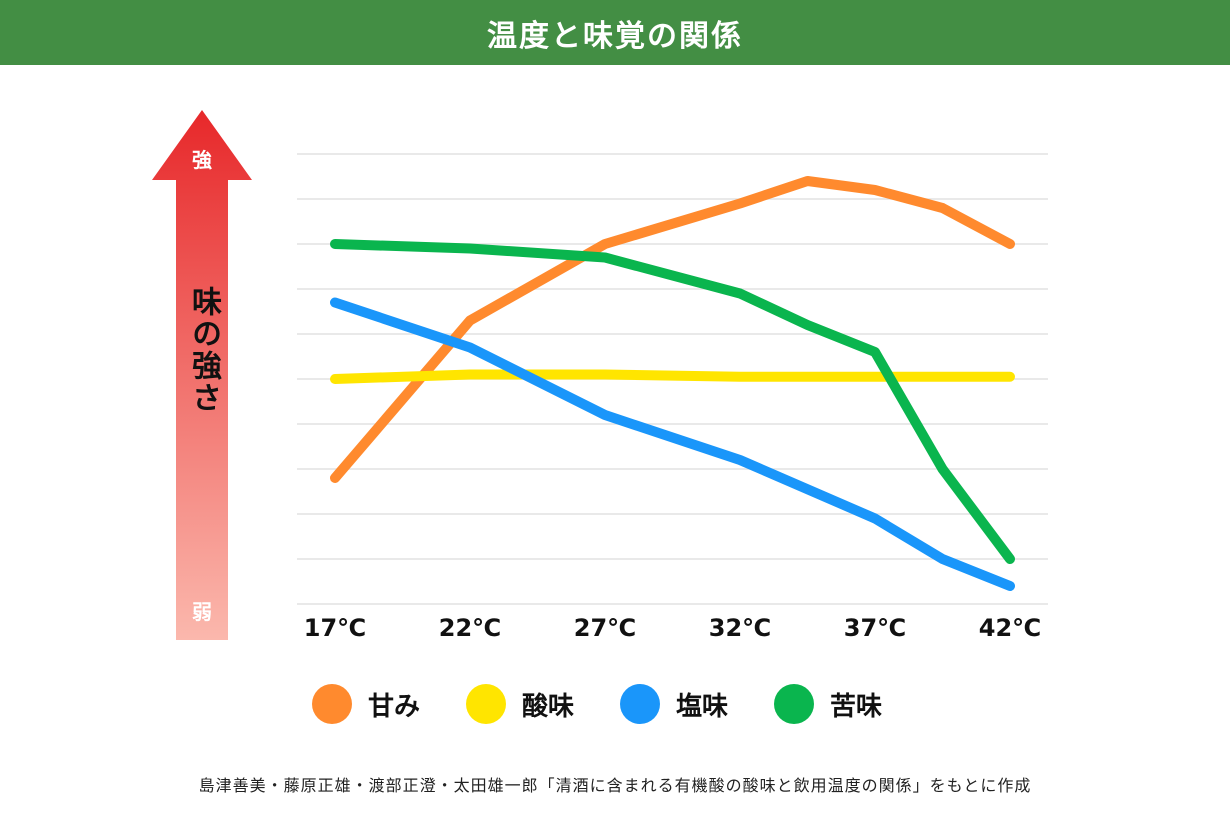 The width and height of the screenshot is (1230, 820). I want to click on legend-item-sour: 酸味, so click(520, 704).